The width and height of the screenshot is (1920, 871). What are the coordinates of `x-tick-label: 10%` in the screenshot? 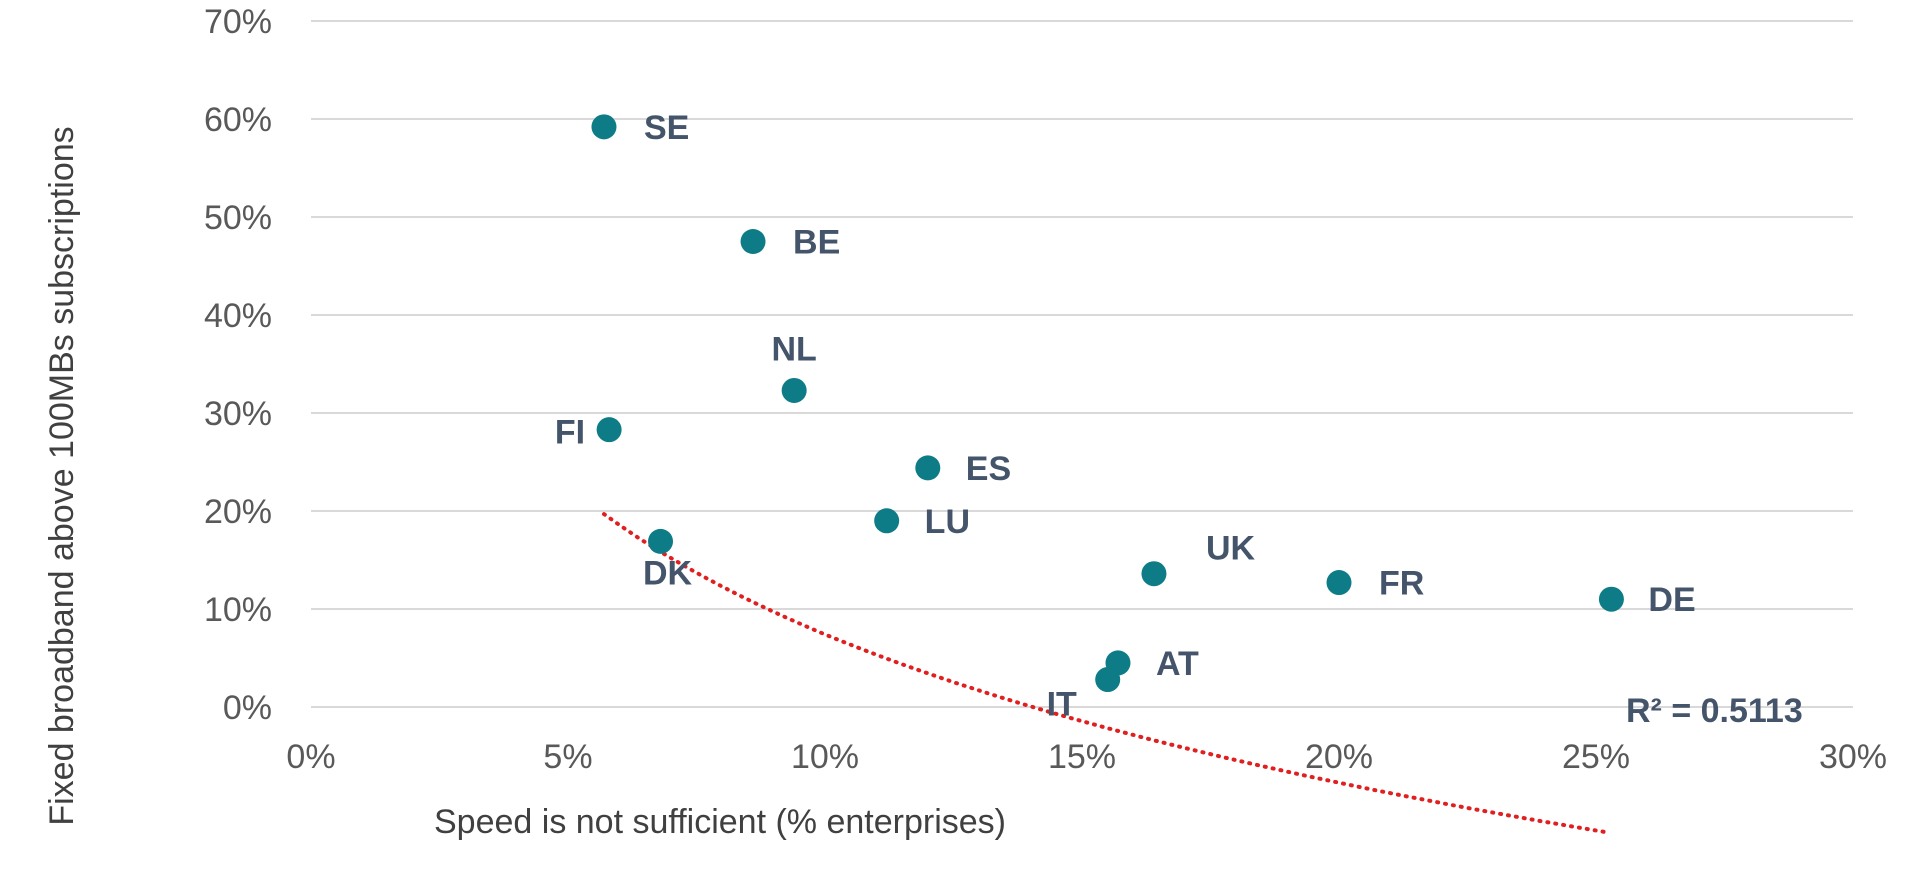 It's located at (825, 757).